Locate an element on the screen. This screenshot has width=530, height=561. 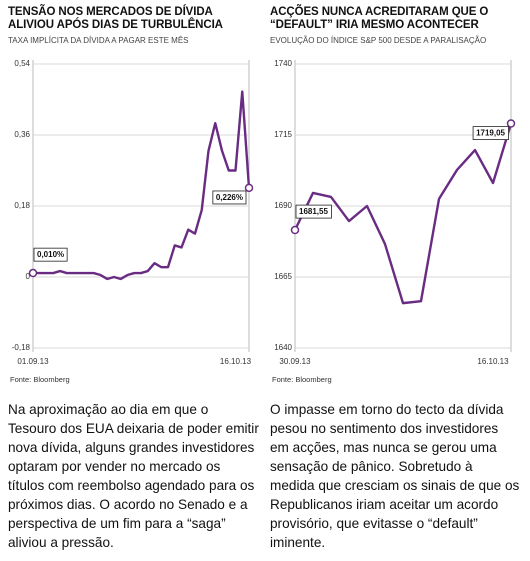
y-tick-label: 1715 is located at coordinates (283, 134).